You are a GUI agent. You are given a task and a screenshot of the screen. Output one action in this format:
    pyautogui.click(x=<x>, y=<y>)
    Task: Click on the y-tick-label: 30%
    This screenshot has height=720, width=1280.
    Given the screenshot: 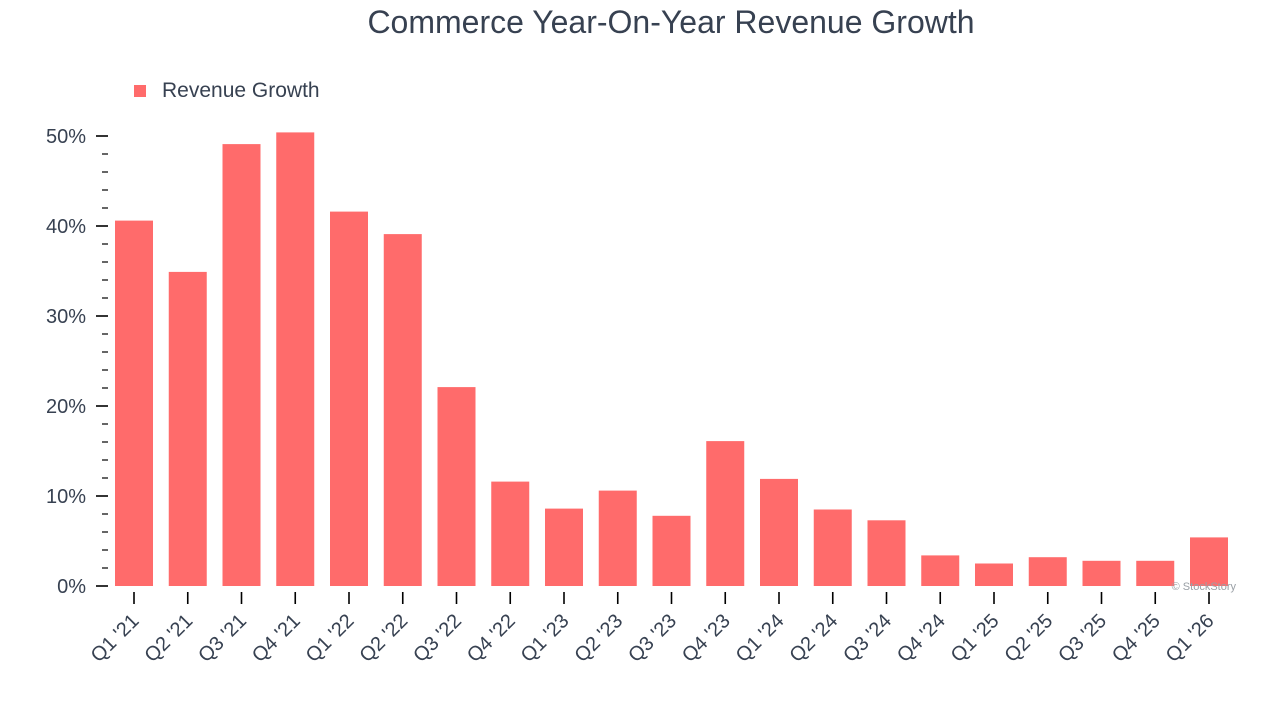 What is the action you would take?
    pyautogui.click(x=66, y=317)
    